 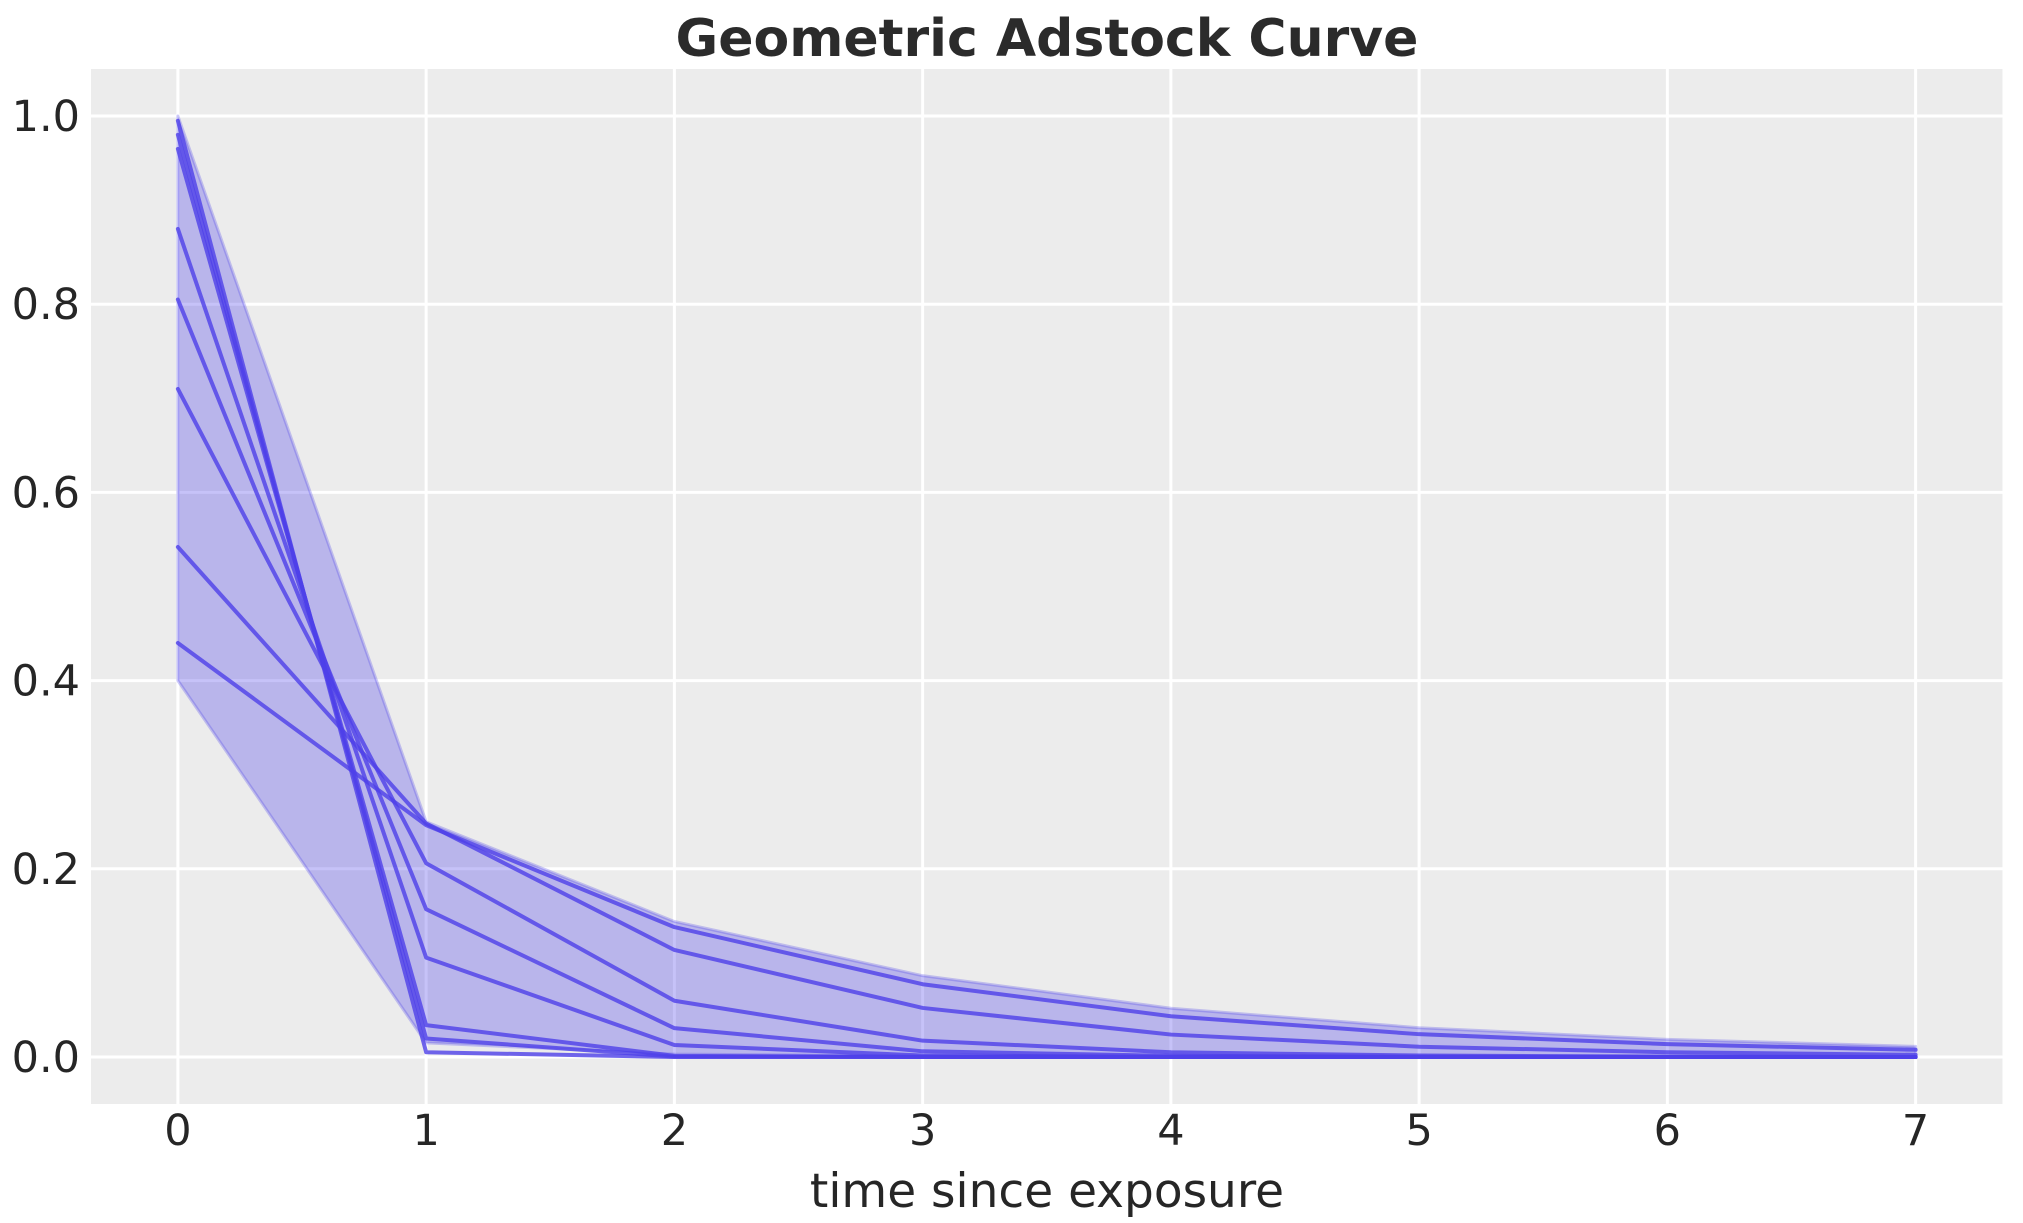 What do you see at coordinates (674, 1131) in the screenshot?
I see `x-tick-label: 2` at bounding box center [674, 1131].